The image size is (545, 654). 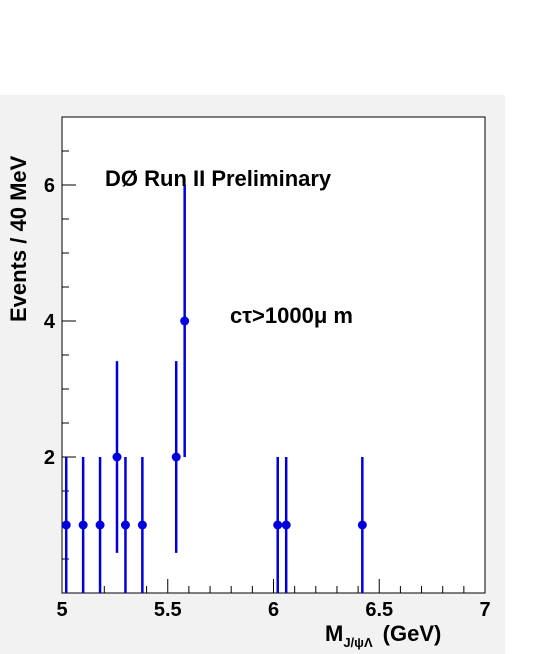 I want to click on y-tick-label: 6, so click(x=49, y=186).